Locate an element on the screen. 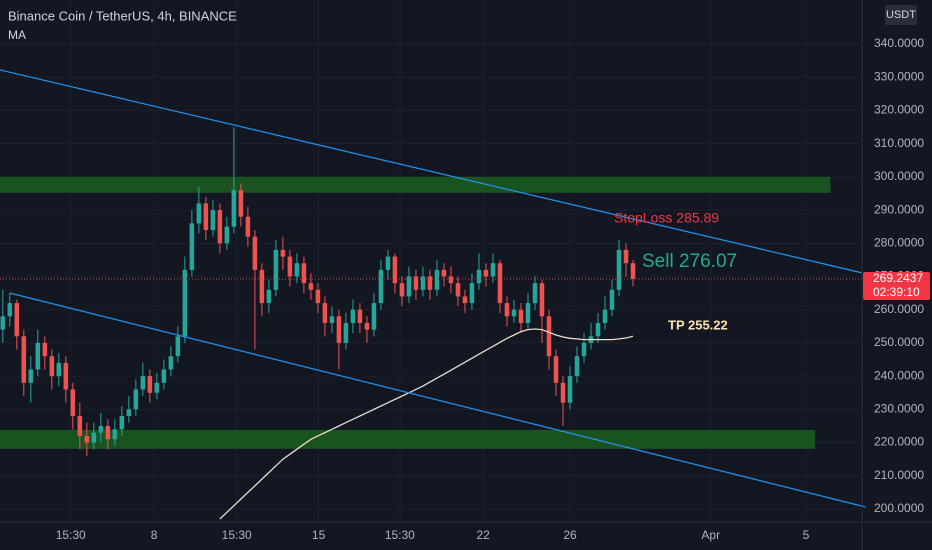 The width and height of the screenshot is (932, 550). y-tick-label: 250.0000 is located at coordinates (899, 342).